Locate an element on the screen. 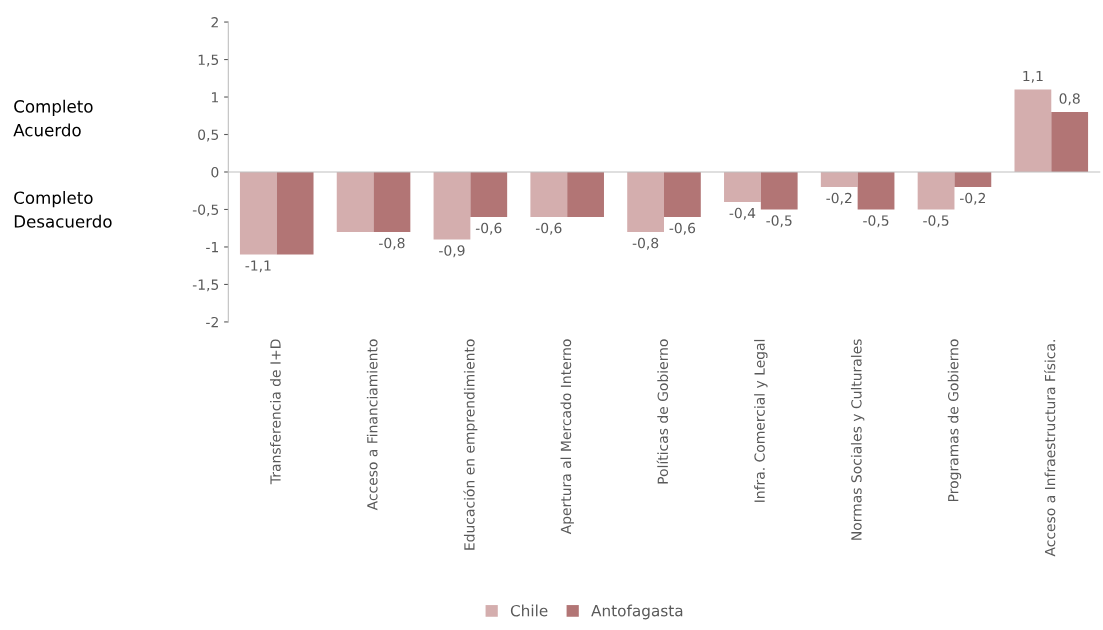 The image size is (1103, 630). x-tick-label: Infra. Comercial y Legal is located at coordinates (761, 420).